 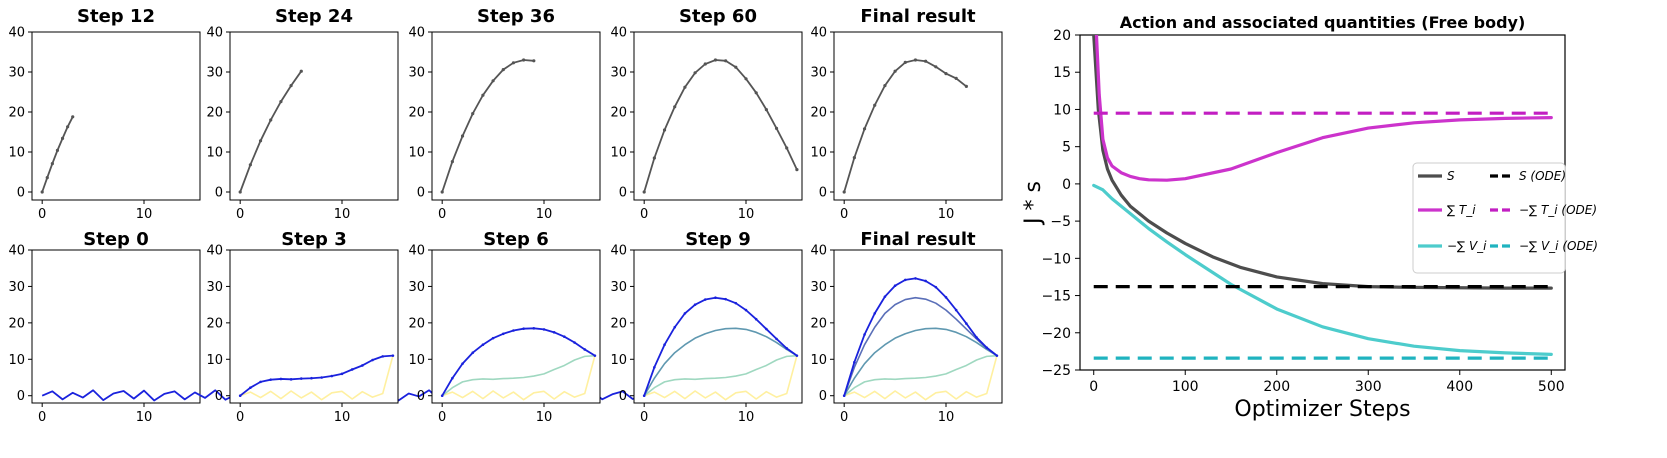 What do you see at coordinates (1056, 334) in the screenshot?
I see `y-tick-label: −20` at bounding box center [1056, 334].